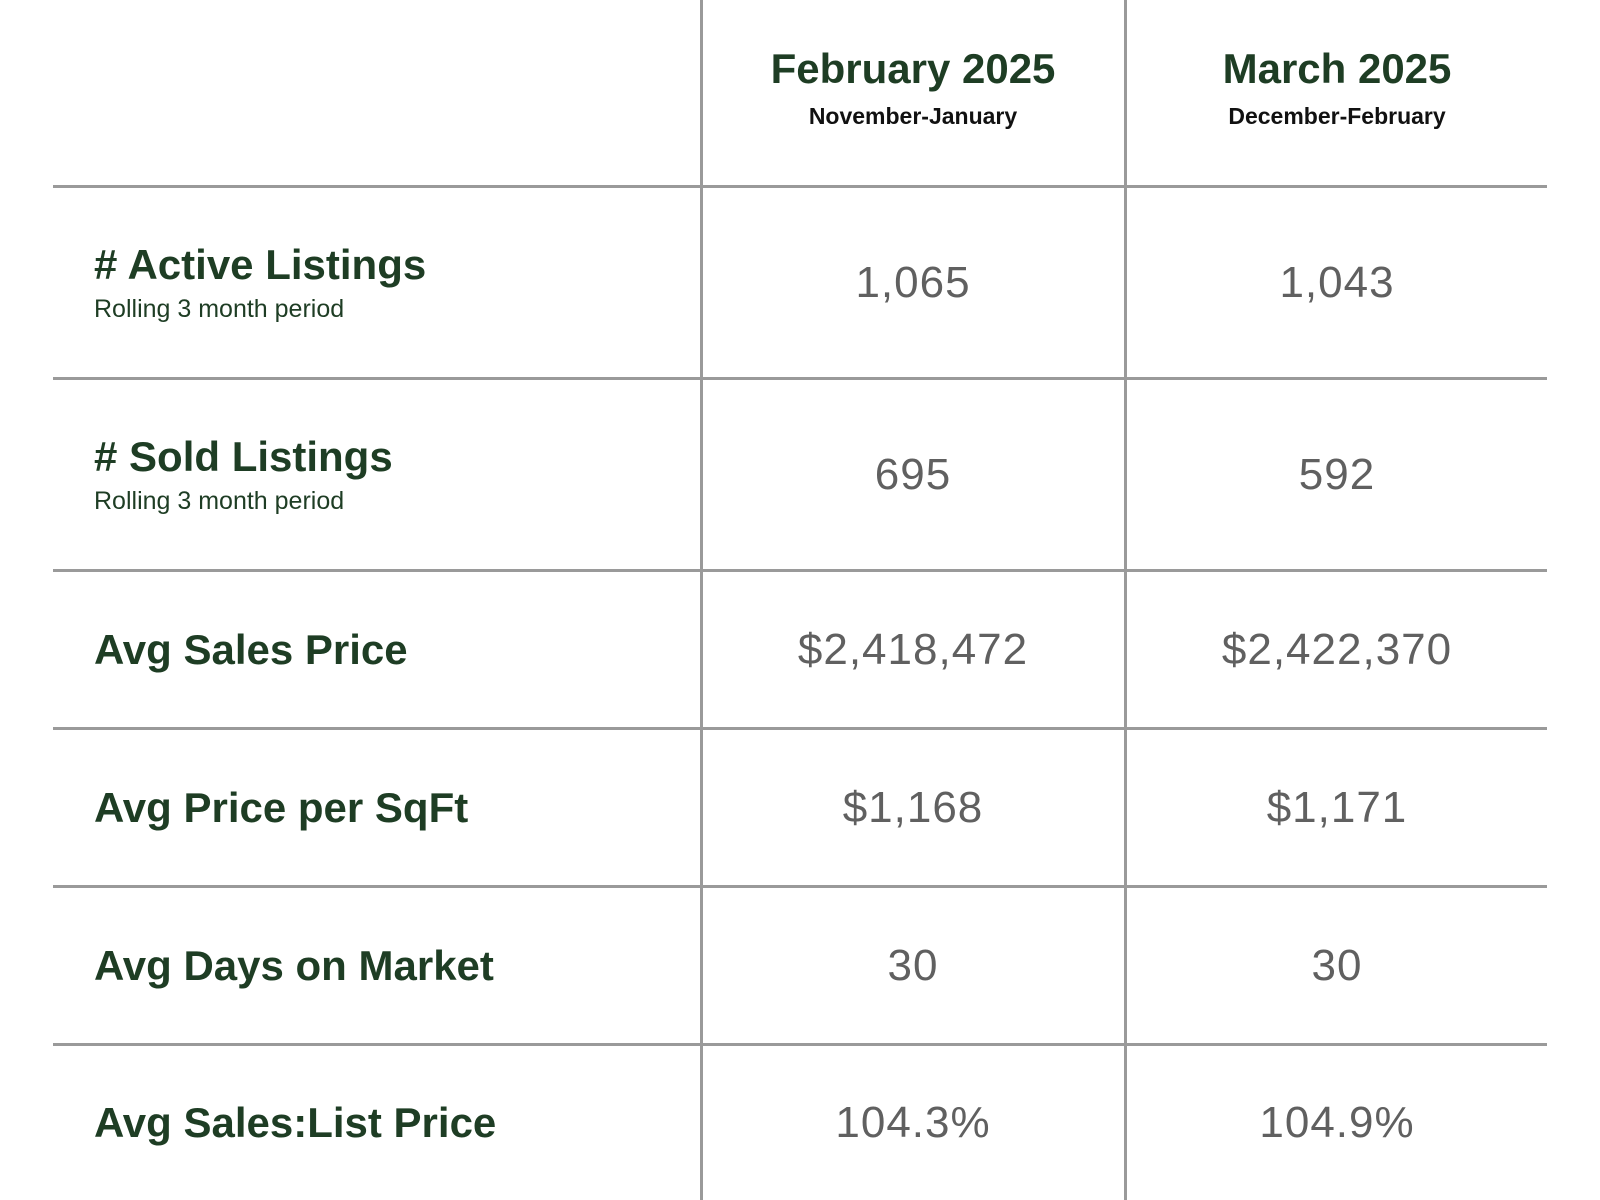 The width and height of the screenshot is (1600, 1200). Describe the element at coordinates (1337, 649) in the screenshot. I see `cell-avg-sales-price-mar: $2,422,370` at that location.